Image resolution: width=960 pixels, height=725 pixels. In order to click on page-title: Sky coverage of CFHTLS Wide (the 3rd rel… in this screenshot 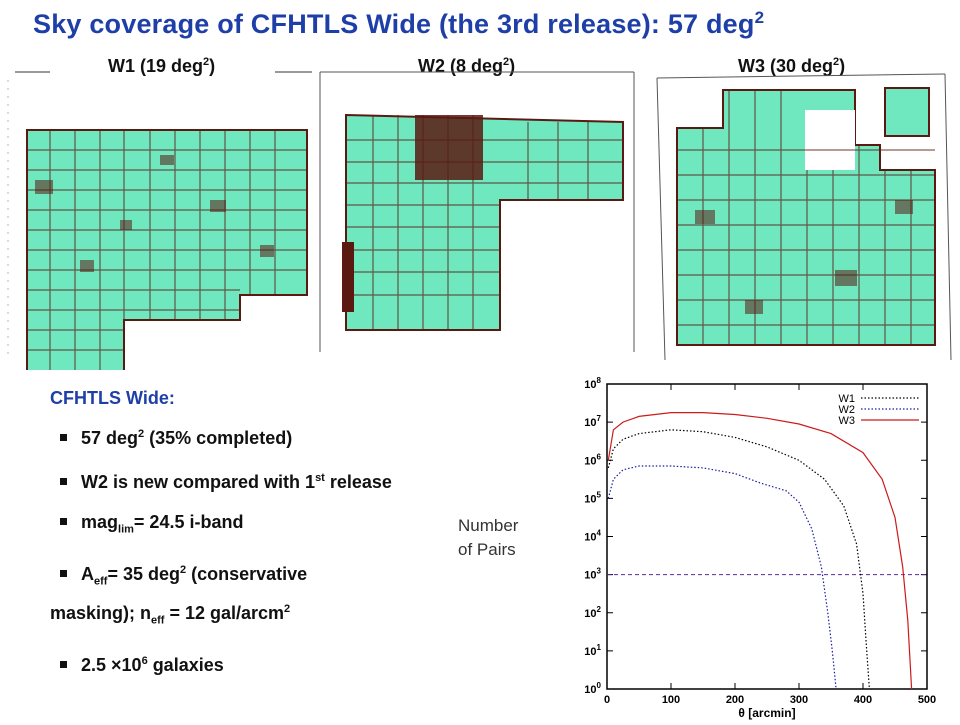, I will do `click(399, 23)`.